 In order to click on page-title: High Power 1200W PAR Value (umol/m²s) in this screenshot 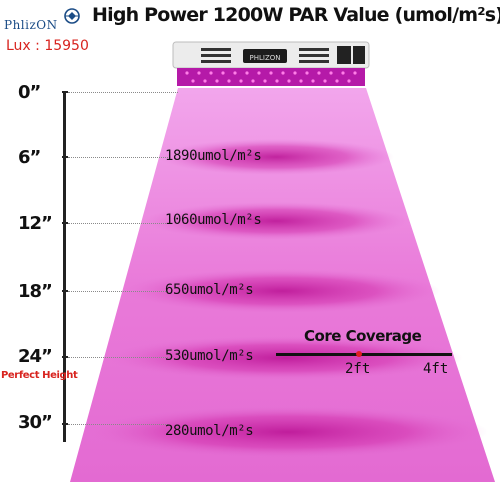, I will do `click(296, 15)`.